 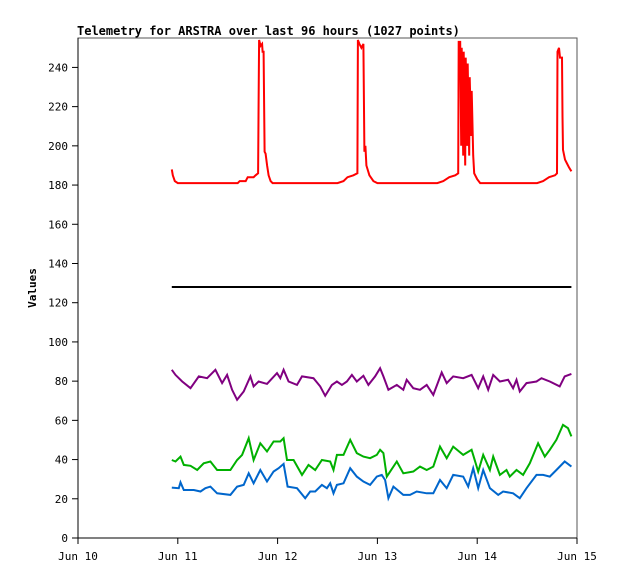 What do you see at coordinates (577, 556) in the screenshot?
I see `x-tick-label: Jun 15` at bounding box center [577, 556].